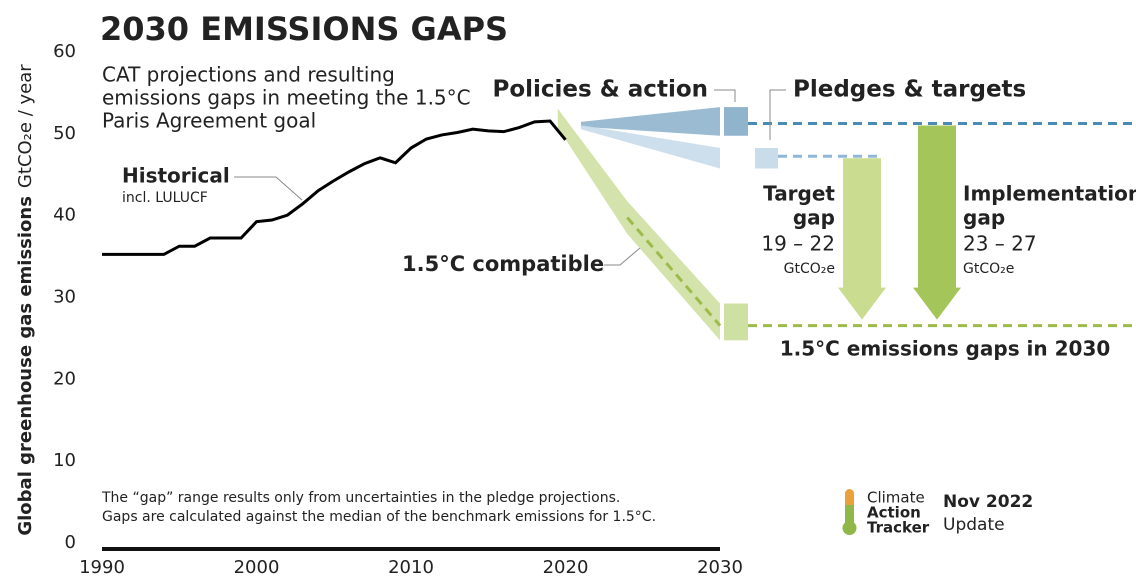 Image resolution: width=1136 pixels, height=581 pixels. What do you see at coordinates (411, 567) in the screenshot?
I see `x-tick-label: 2010` at bounding box center [411, 567].